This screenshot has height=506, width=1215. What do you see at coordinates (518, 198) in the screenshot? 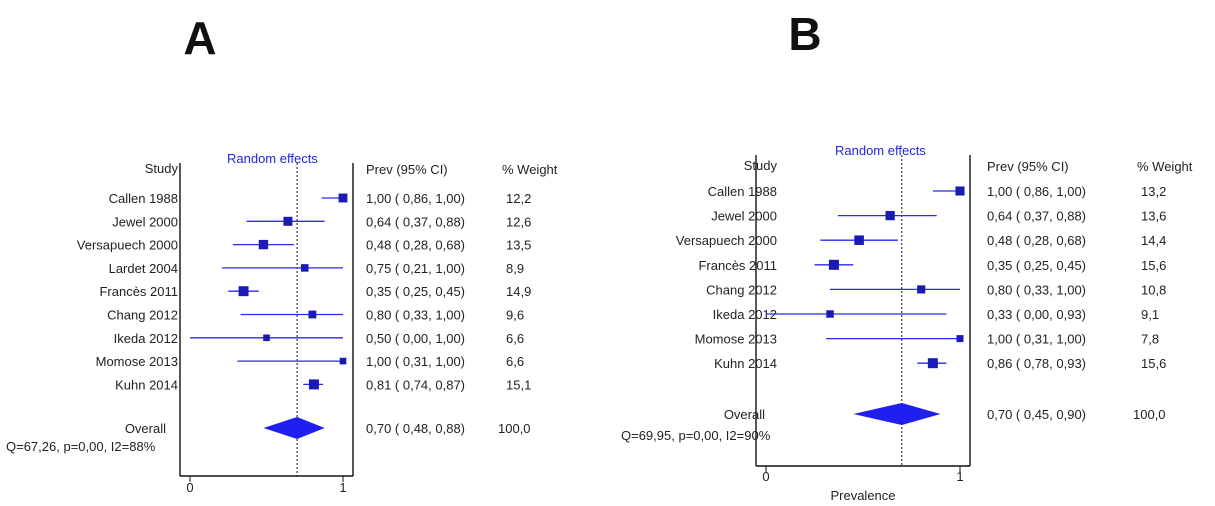
I see `study-weight: 12,2` at bounding box center [518, 198].